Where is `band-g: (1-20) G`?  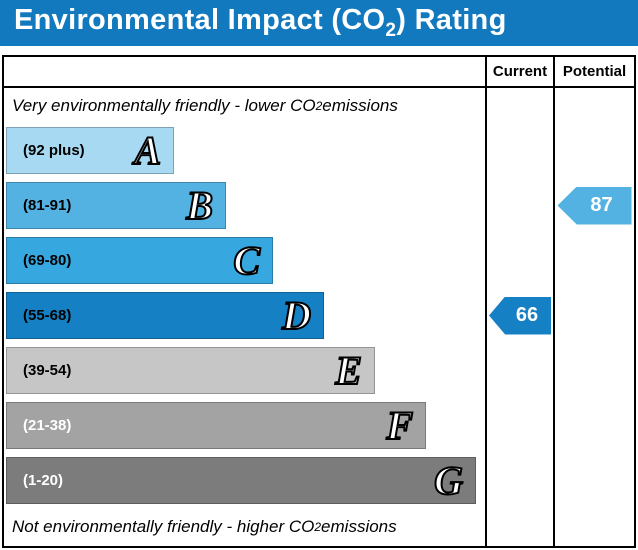
band-g: (1-20) G is located at coordinates (241, 480).